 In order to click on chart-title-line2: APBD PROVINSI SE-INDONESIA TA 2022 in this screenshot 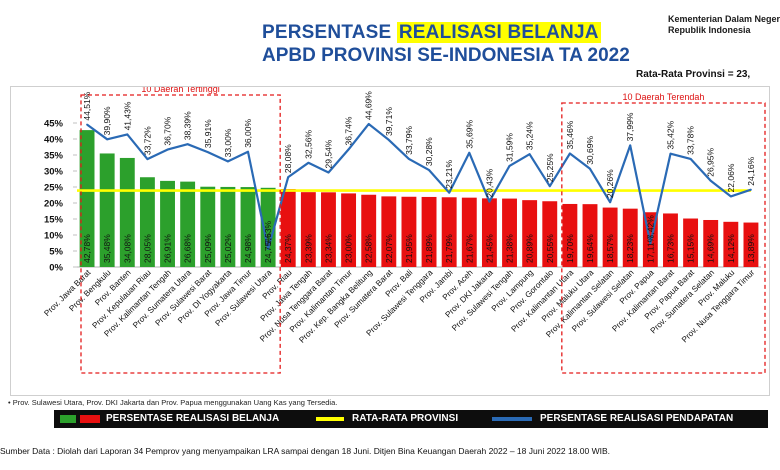, I will do `click(446, 55)`.